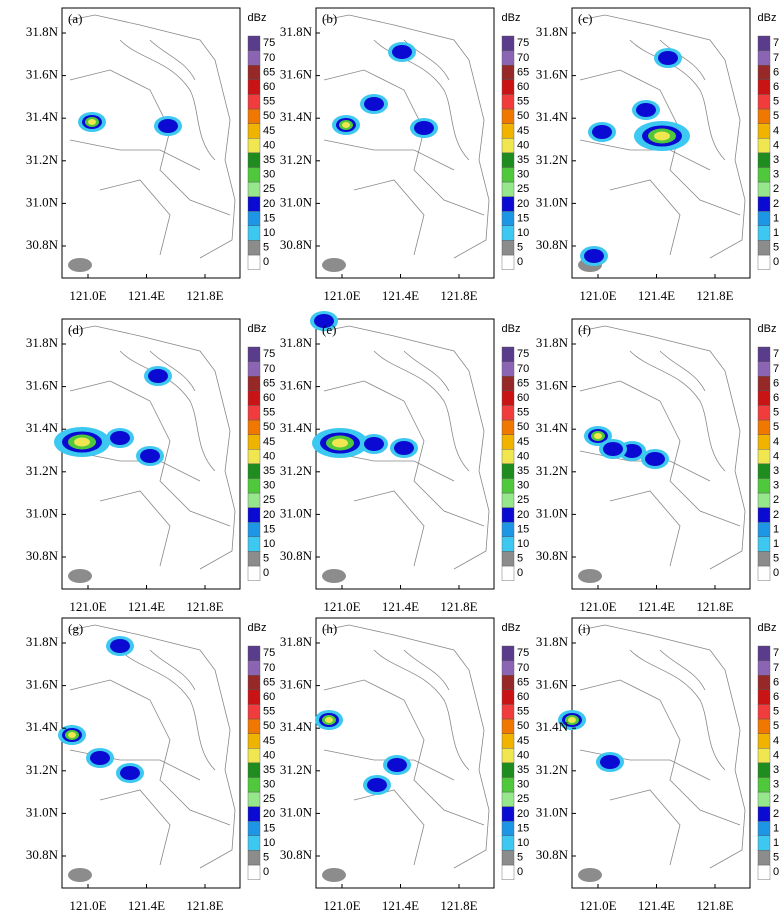 The width and height of the screenshot is (779, 923). Describe the element at coordinates (552, 201) in the screenshot. I see `lat-tick-label: 31.0N` at that location.